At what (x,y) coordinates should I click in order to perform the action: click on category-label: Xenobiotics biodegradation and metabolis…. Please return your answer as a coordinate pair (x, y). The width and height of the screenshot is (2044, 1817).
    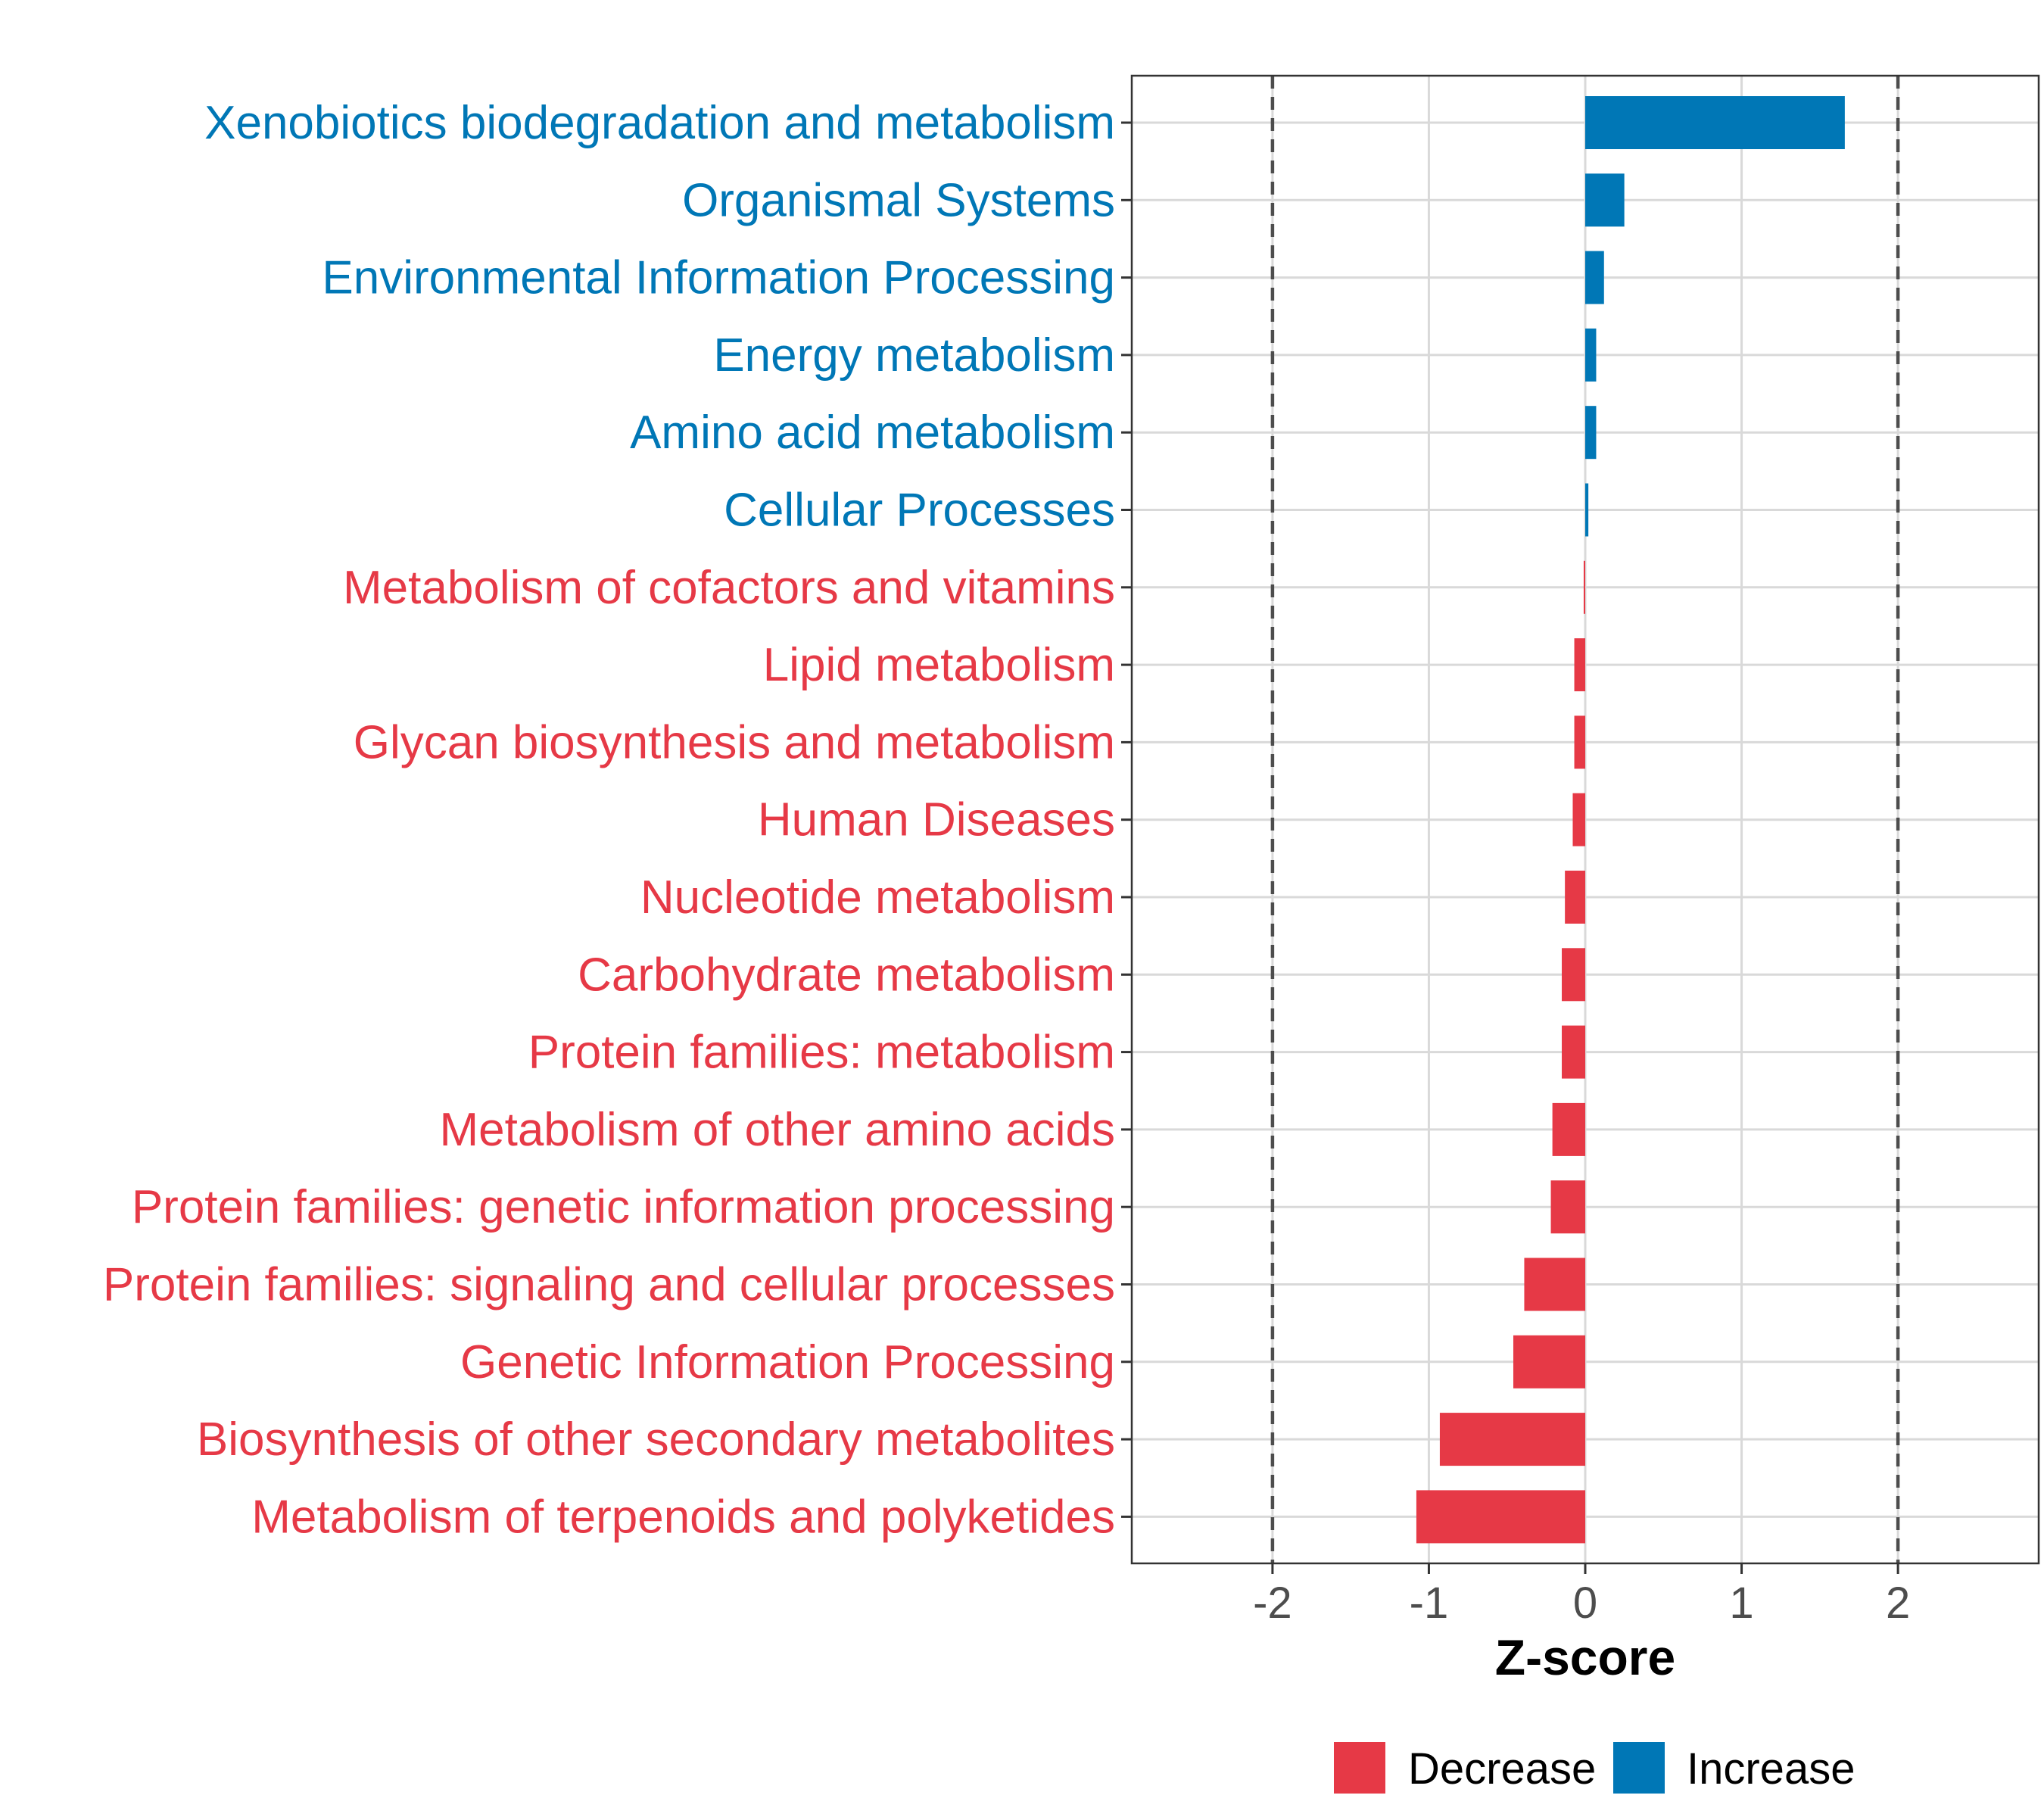
    Looking at the image, I should click on (659, 123).